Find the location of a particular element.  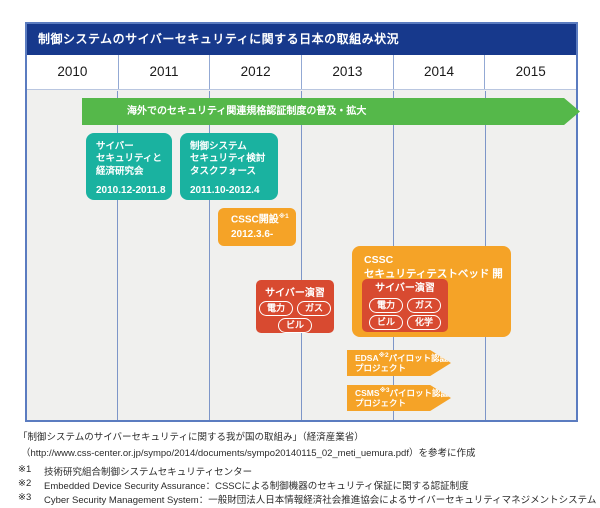

box-line: セキュリティと is located at coordinates (129, 159).